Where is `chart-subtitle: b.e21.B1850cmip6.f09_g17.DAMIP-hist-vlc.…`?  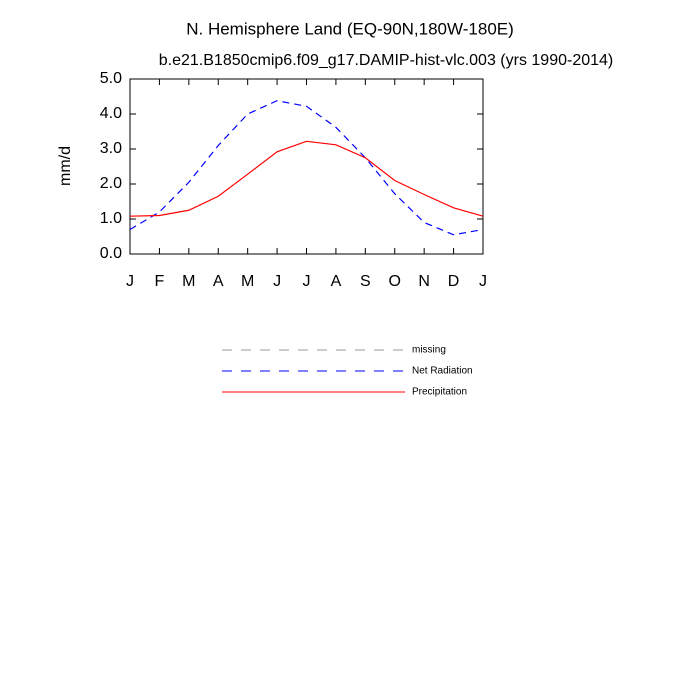
chart-subtitle: b.e21.B1850cmip6.f09_g17.DAMIP-hist-vlc.… is located at coordinates (386, 60).